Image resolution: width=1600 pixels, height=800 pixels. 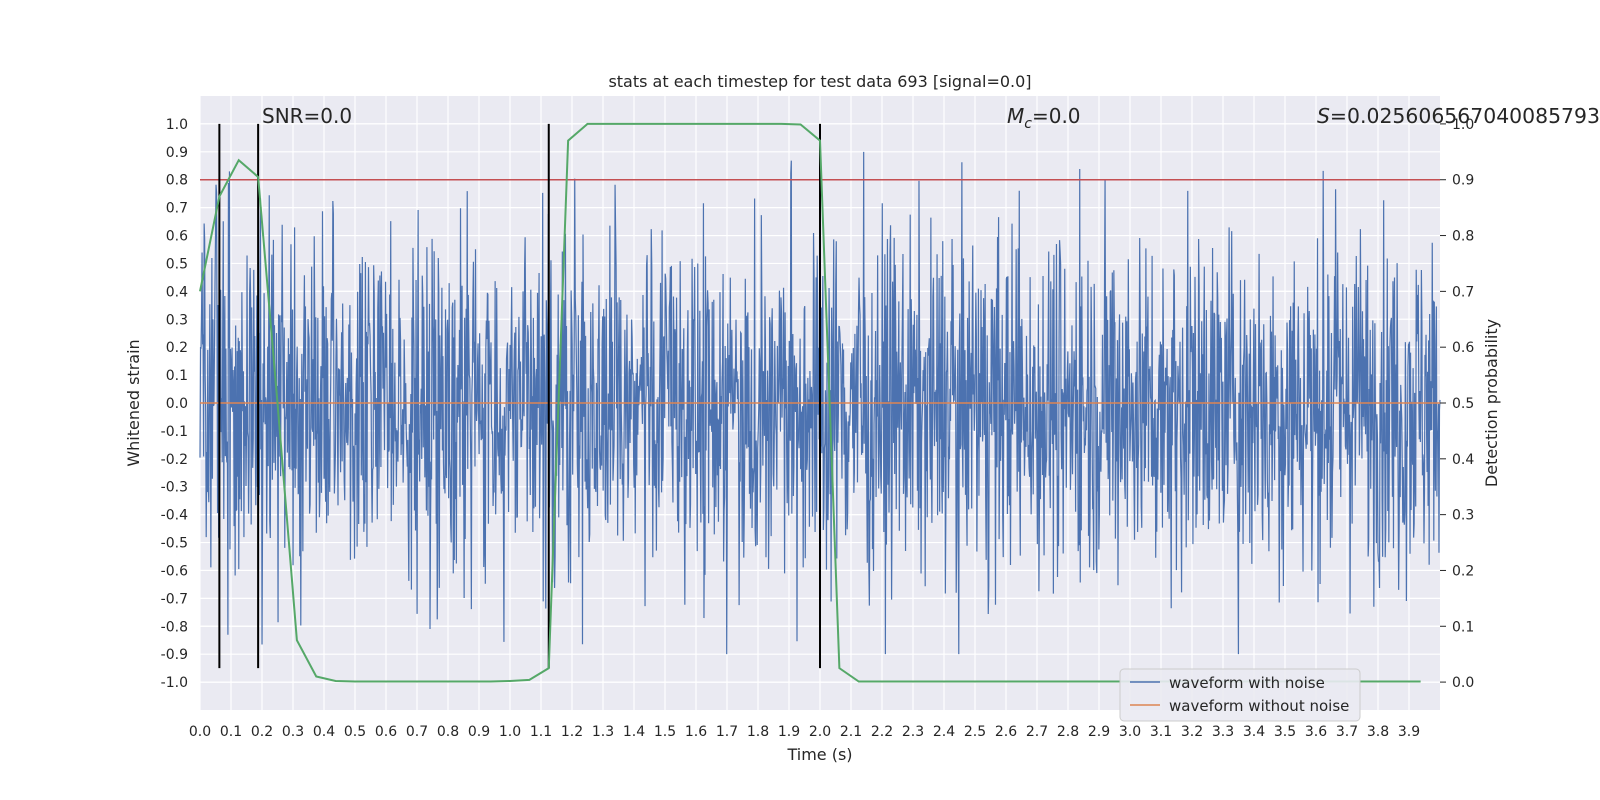 What do you see at coordinates (177, 292) in the screenshot?
I see `y-tick-label: 0.4` at bounding box center [177, 292].